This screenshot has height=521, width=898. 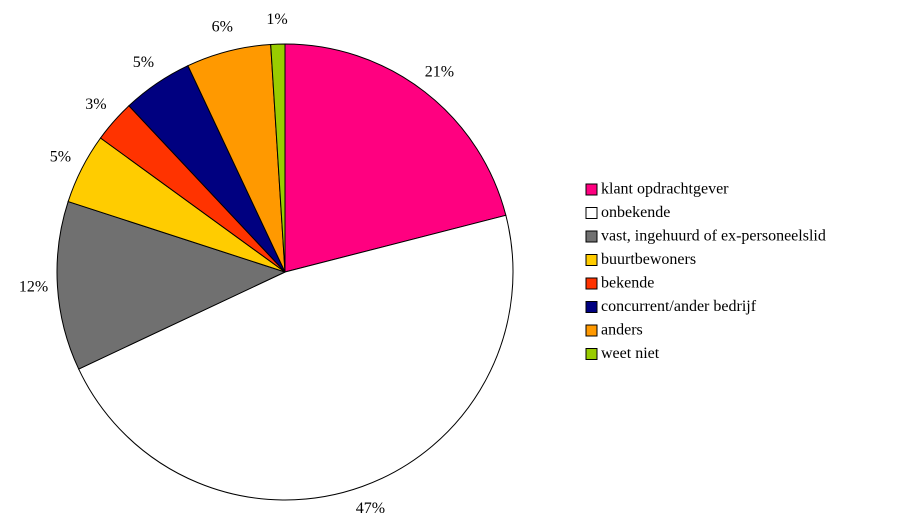 What do you see at coordinates (627, 283) in the screenshot?
I see `legend-label: bekende` at bounding box center [627, 283].